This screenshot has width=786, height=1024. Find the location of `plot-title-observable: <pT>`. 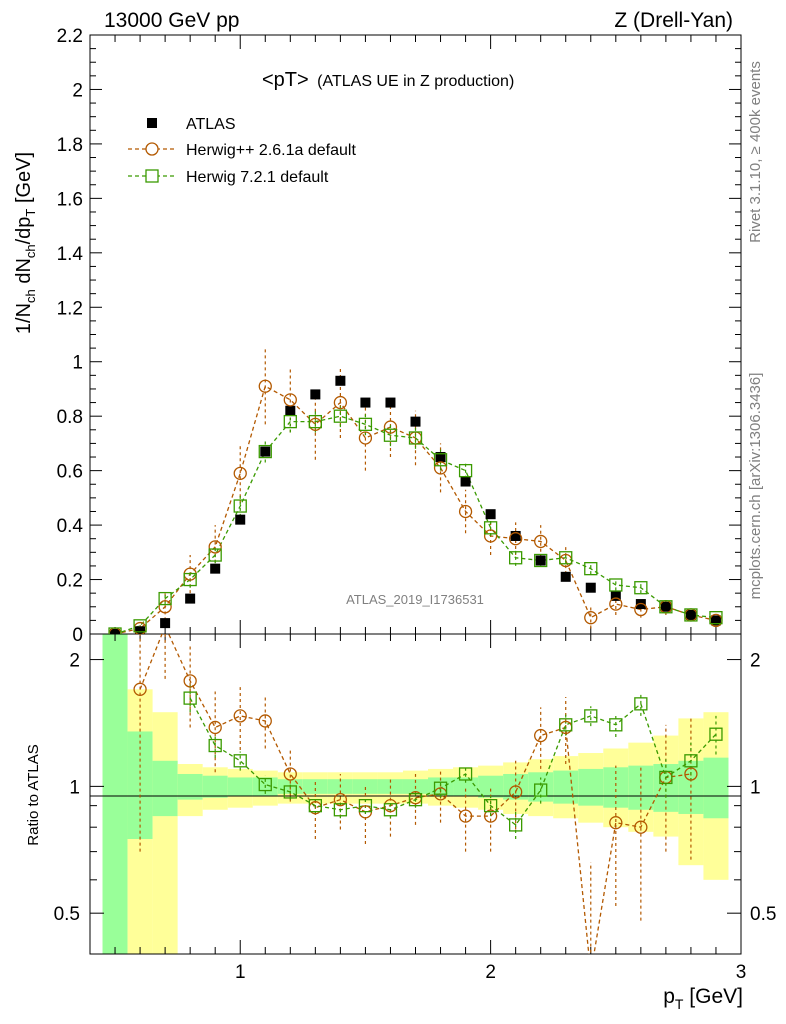

plot-title-observable: <pT> is located at coordinates (285, 80).